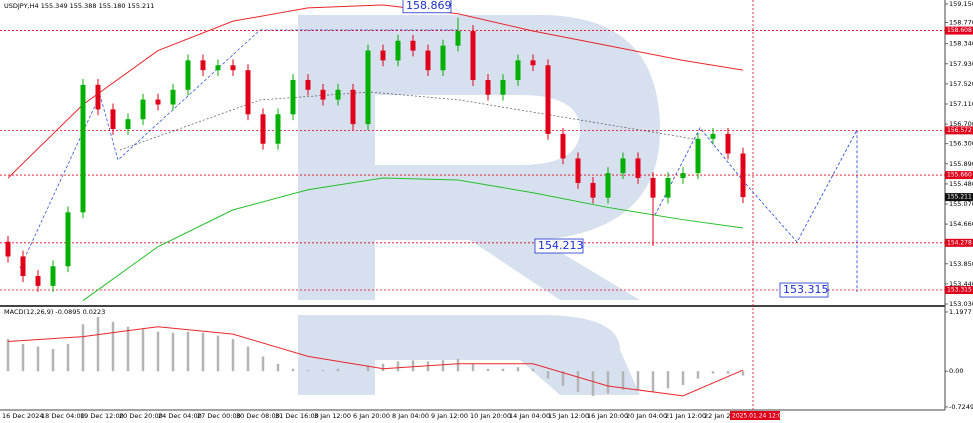 Image resolution: width=973 pixels, height=423 pixels. Describe the element at coordinates (297, 416) in the screenshot. I see `x-tick-label: 31 Dec 16:00` at that location.